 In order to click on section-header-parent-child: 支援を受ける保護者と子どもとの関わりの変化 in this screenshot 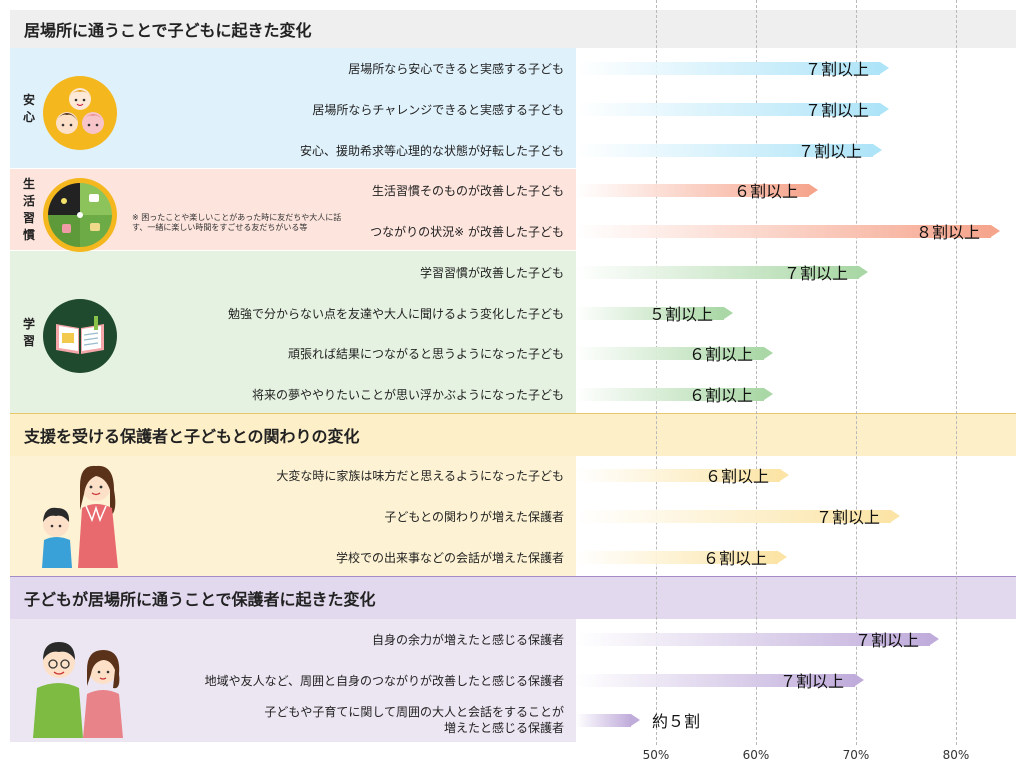, I will do `click(513, 435)`.